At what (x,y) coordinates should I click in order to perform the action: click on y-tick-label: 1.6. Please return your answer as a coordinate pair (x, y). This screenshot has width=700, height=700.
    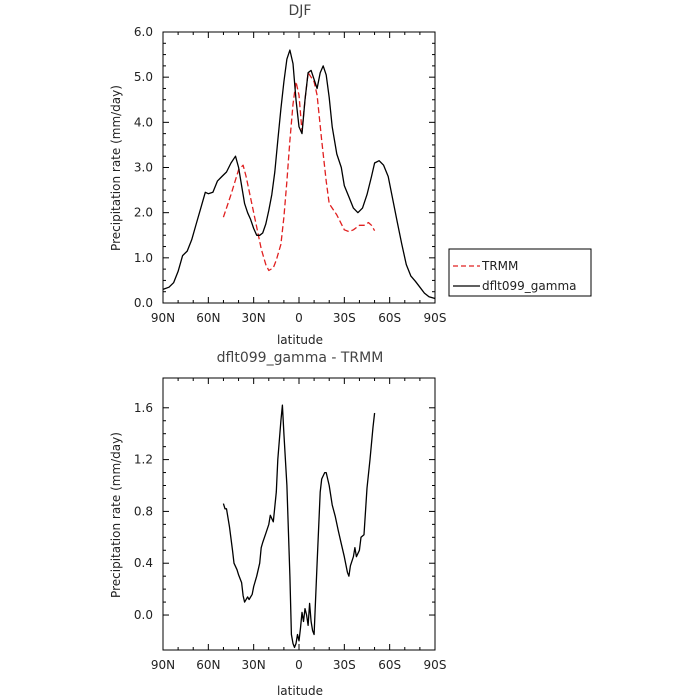
    Looking at the image, I should click on (143, 408).